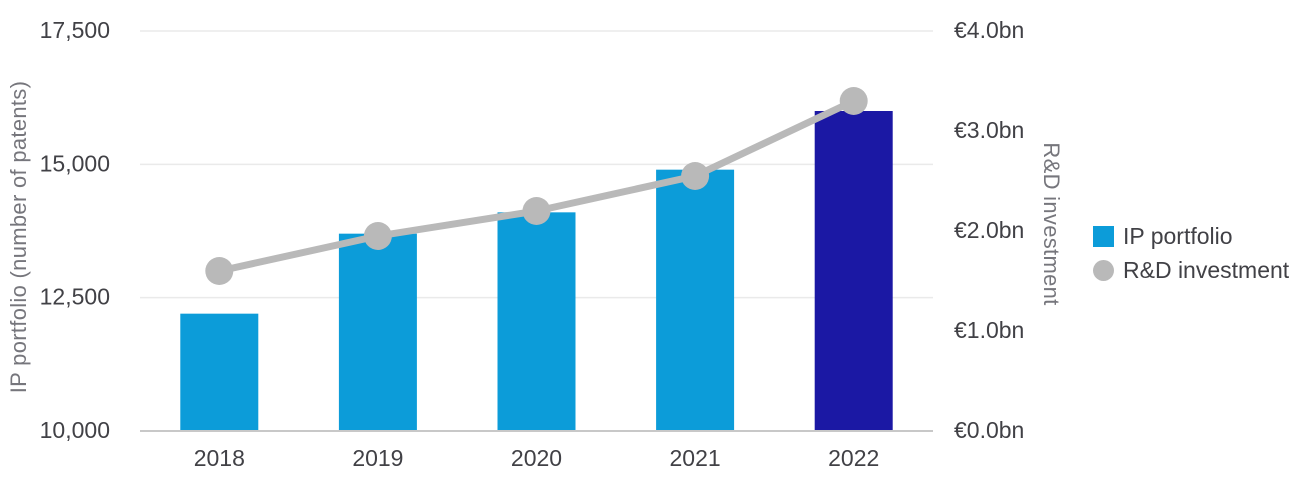 This screenshot has width=1300, height=500. Describe the element at coordinates (853, 458) in the screenshot. I see `x-tick-label-2022: 2022` at that location.